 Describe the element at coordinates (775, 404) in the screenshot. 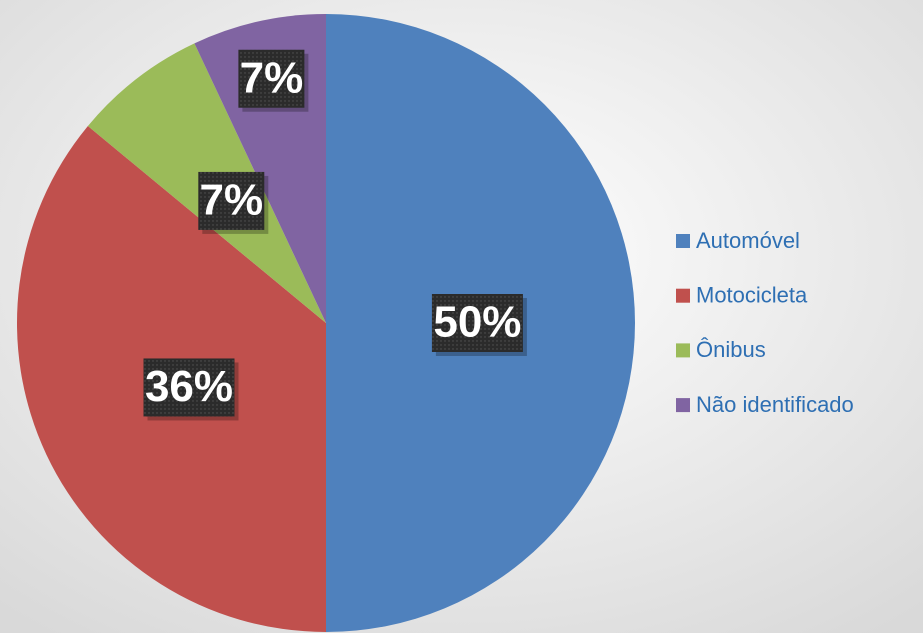

I see `legend-label: Não identificado` at that location.